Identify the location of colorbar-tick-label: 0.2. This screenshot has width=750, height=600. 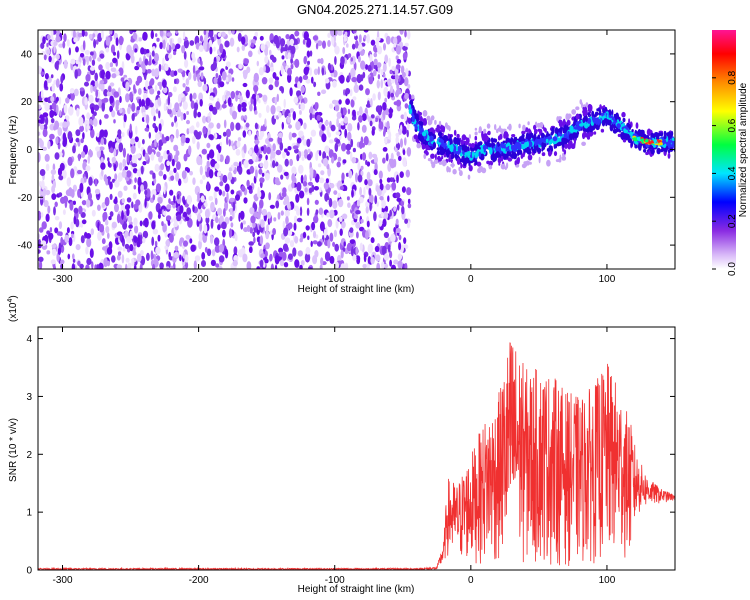
(732, 221).